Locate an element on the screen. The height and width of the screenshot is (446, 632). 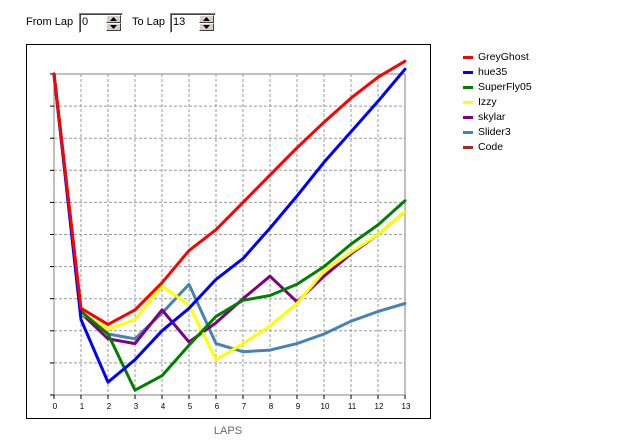
x-tick-label: 10 is located at coordinates (325, 406).